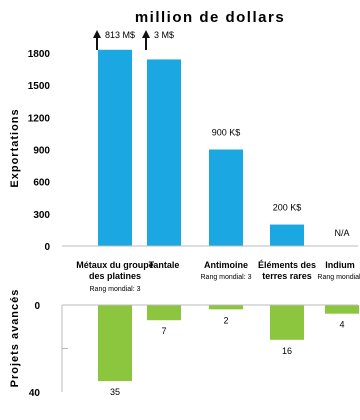 The image size is (360, 420). Describe the element at coordinates (120, 35) in the screenshot. I see `data-label-exports: 813 M$` at that location.